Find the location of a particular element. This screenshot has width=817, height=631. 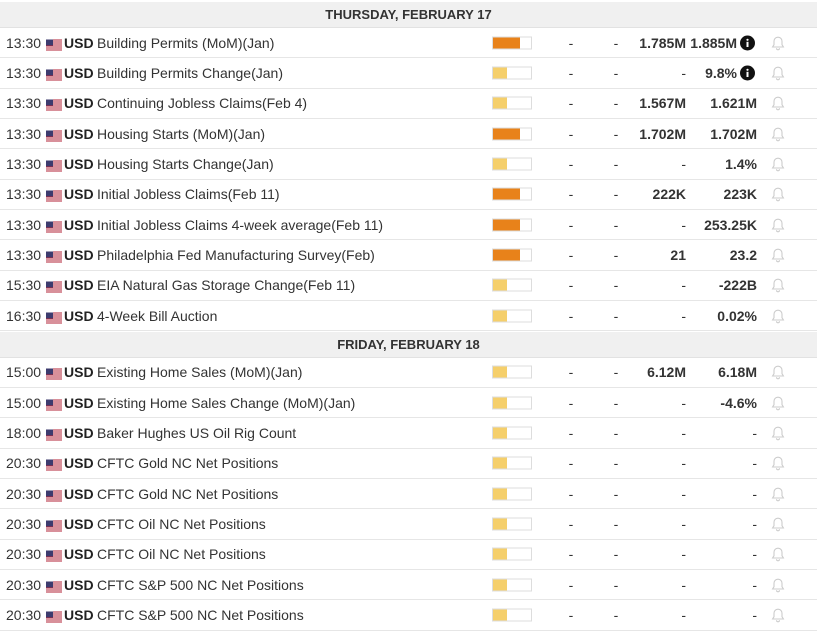

event-name: EIA Natural Gas Storage Change(Feb 11) is located at coordinates (226, 285).